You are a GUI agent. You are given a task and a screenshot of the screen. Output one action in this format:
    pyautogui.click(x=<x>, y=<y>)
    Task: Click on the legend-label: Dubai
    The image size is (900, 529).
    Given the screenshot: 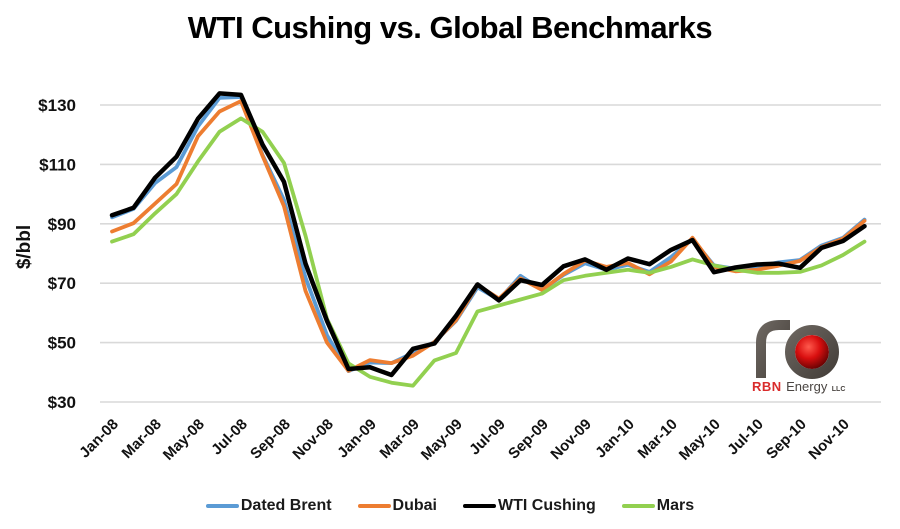 What is the action you would take?
    pyautogui.click(x=414, y=505)
    